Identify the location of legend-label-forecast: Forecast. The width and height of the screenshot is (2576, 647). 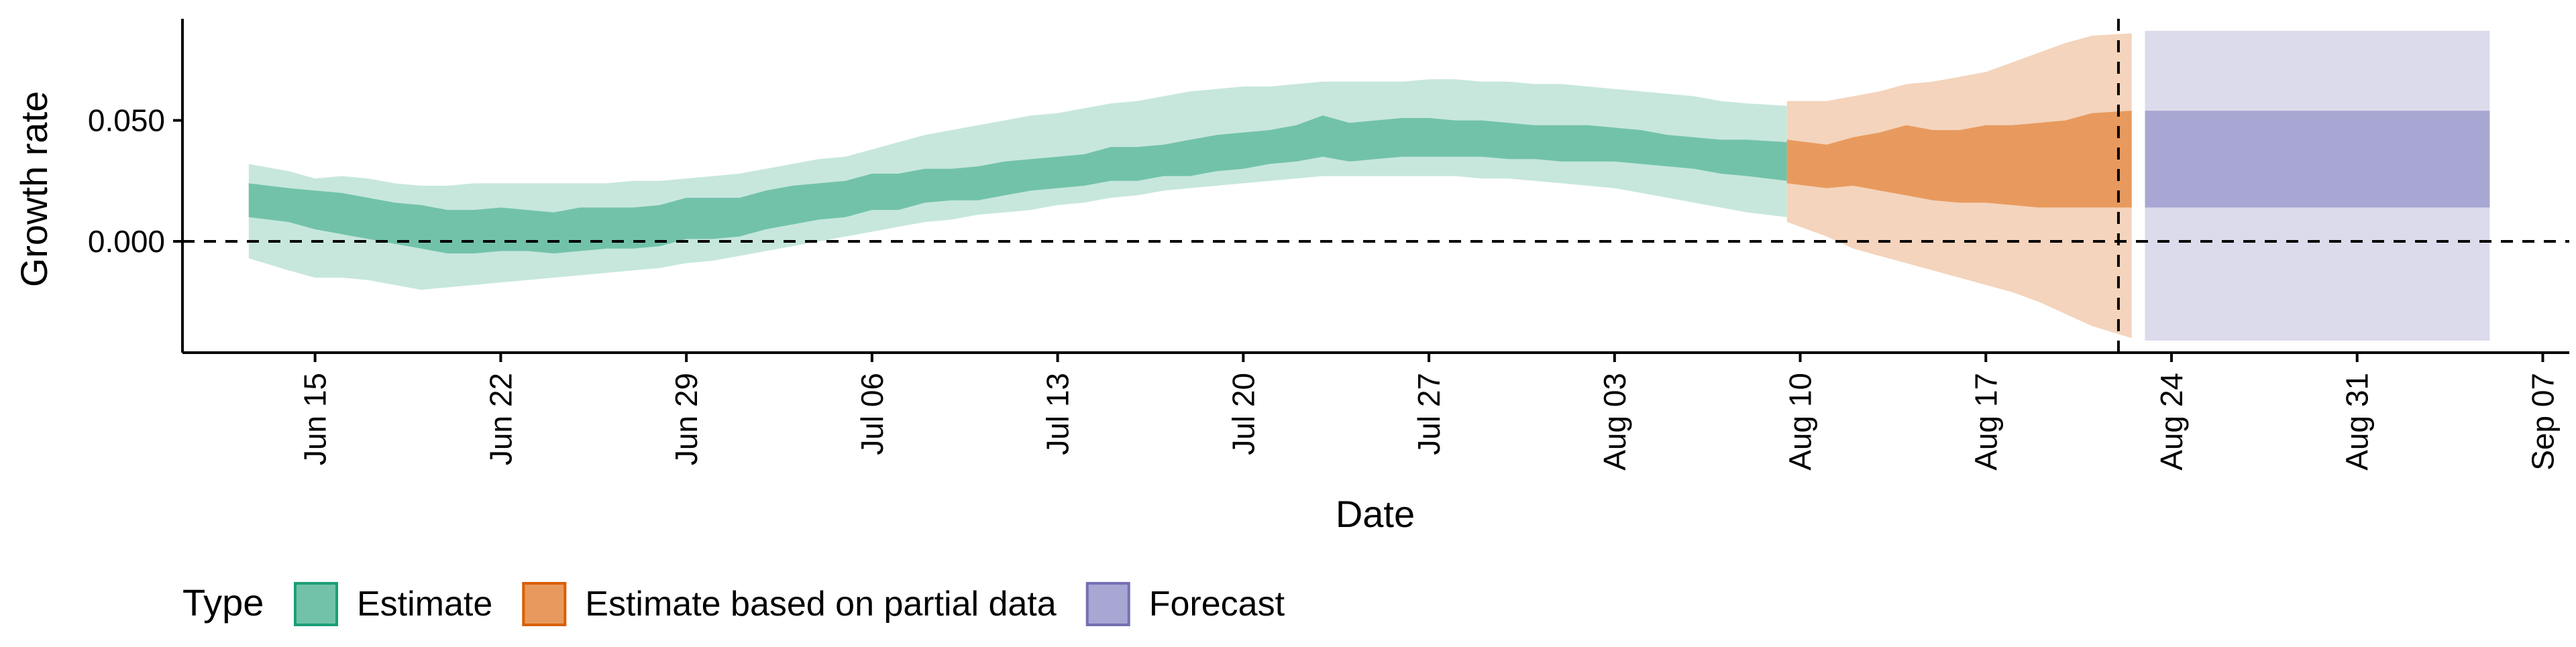
(1217, 604).